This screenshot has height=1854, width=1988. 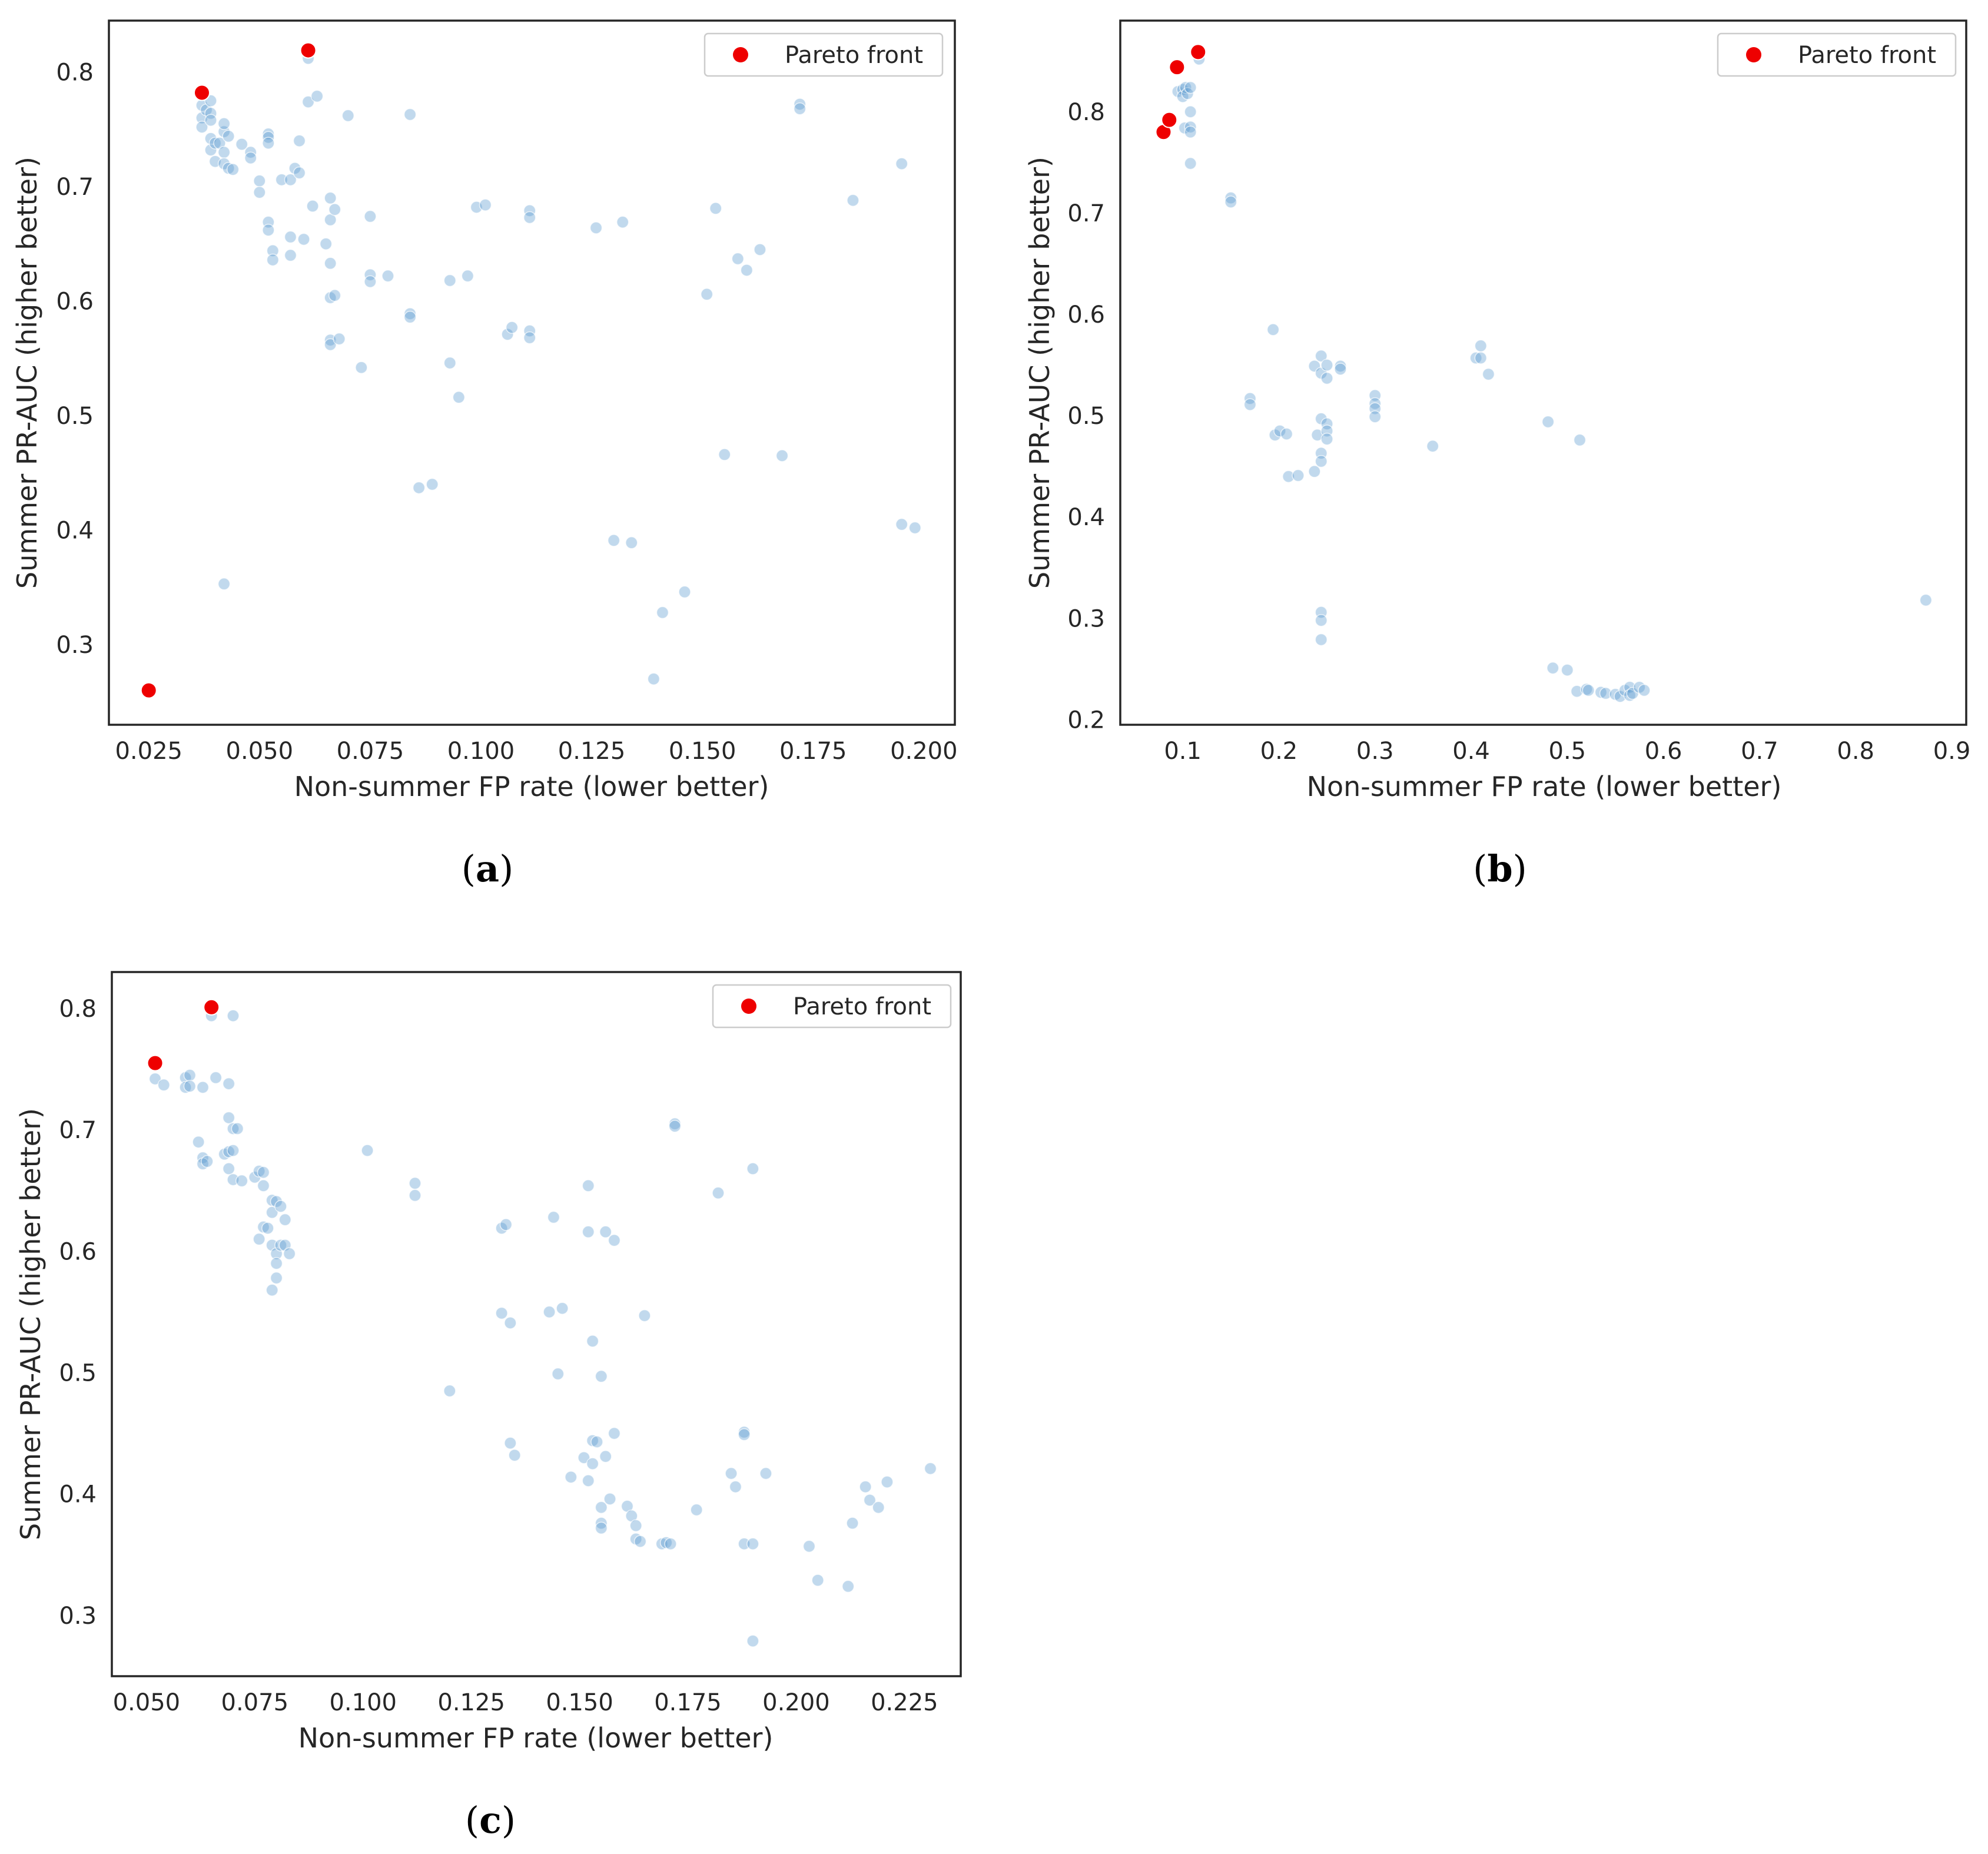 I want to click on panel-a-y-tick-label: 0.5, so click(x=75, y=416).